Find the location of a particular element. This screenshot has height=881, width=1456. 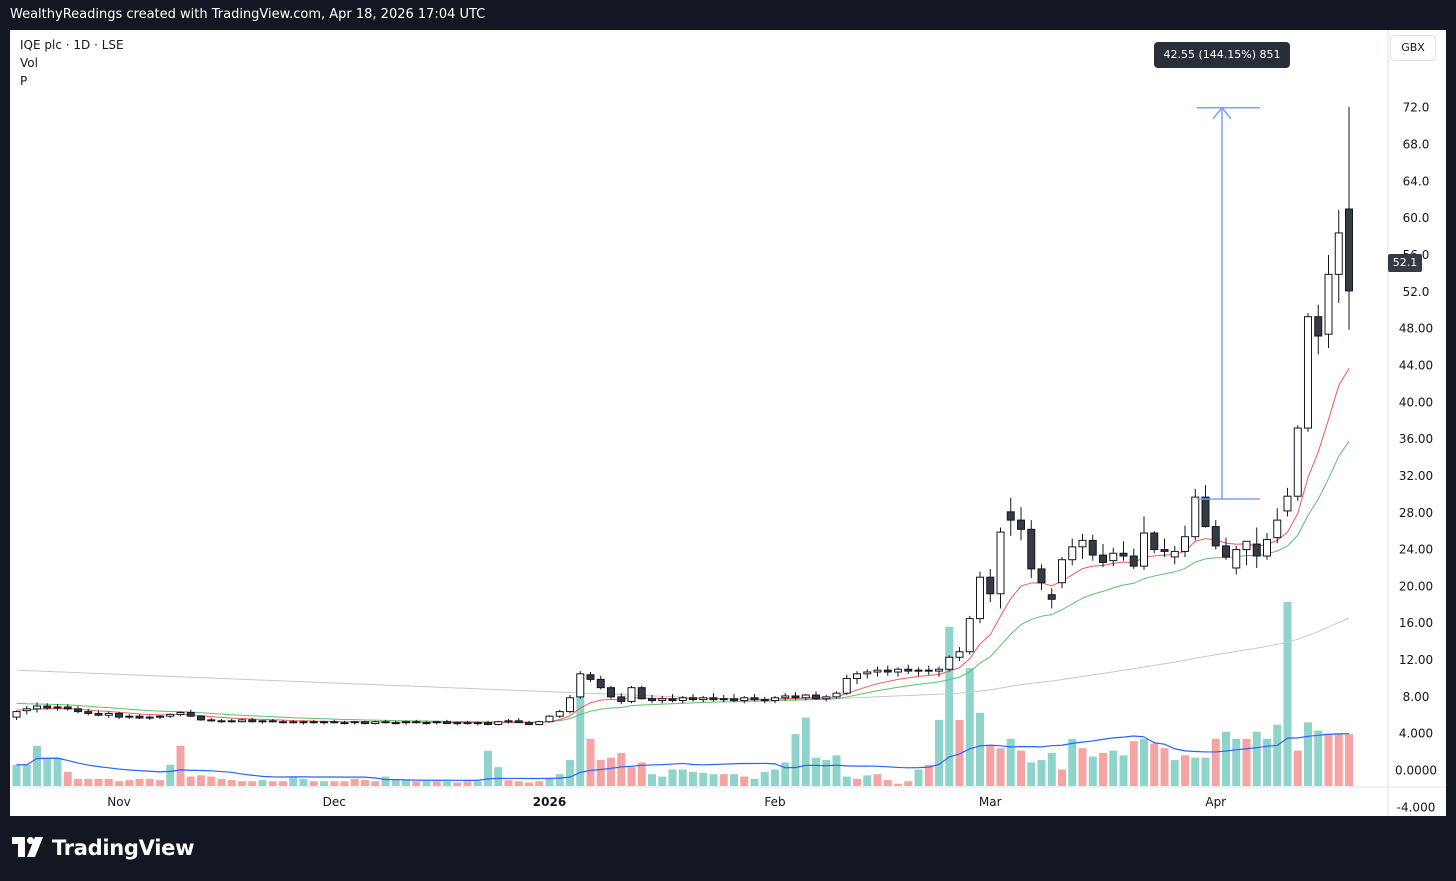

price-tick-label: 72.0 is located at coordinates (1416, 108).